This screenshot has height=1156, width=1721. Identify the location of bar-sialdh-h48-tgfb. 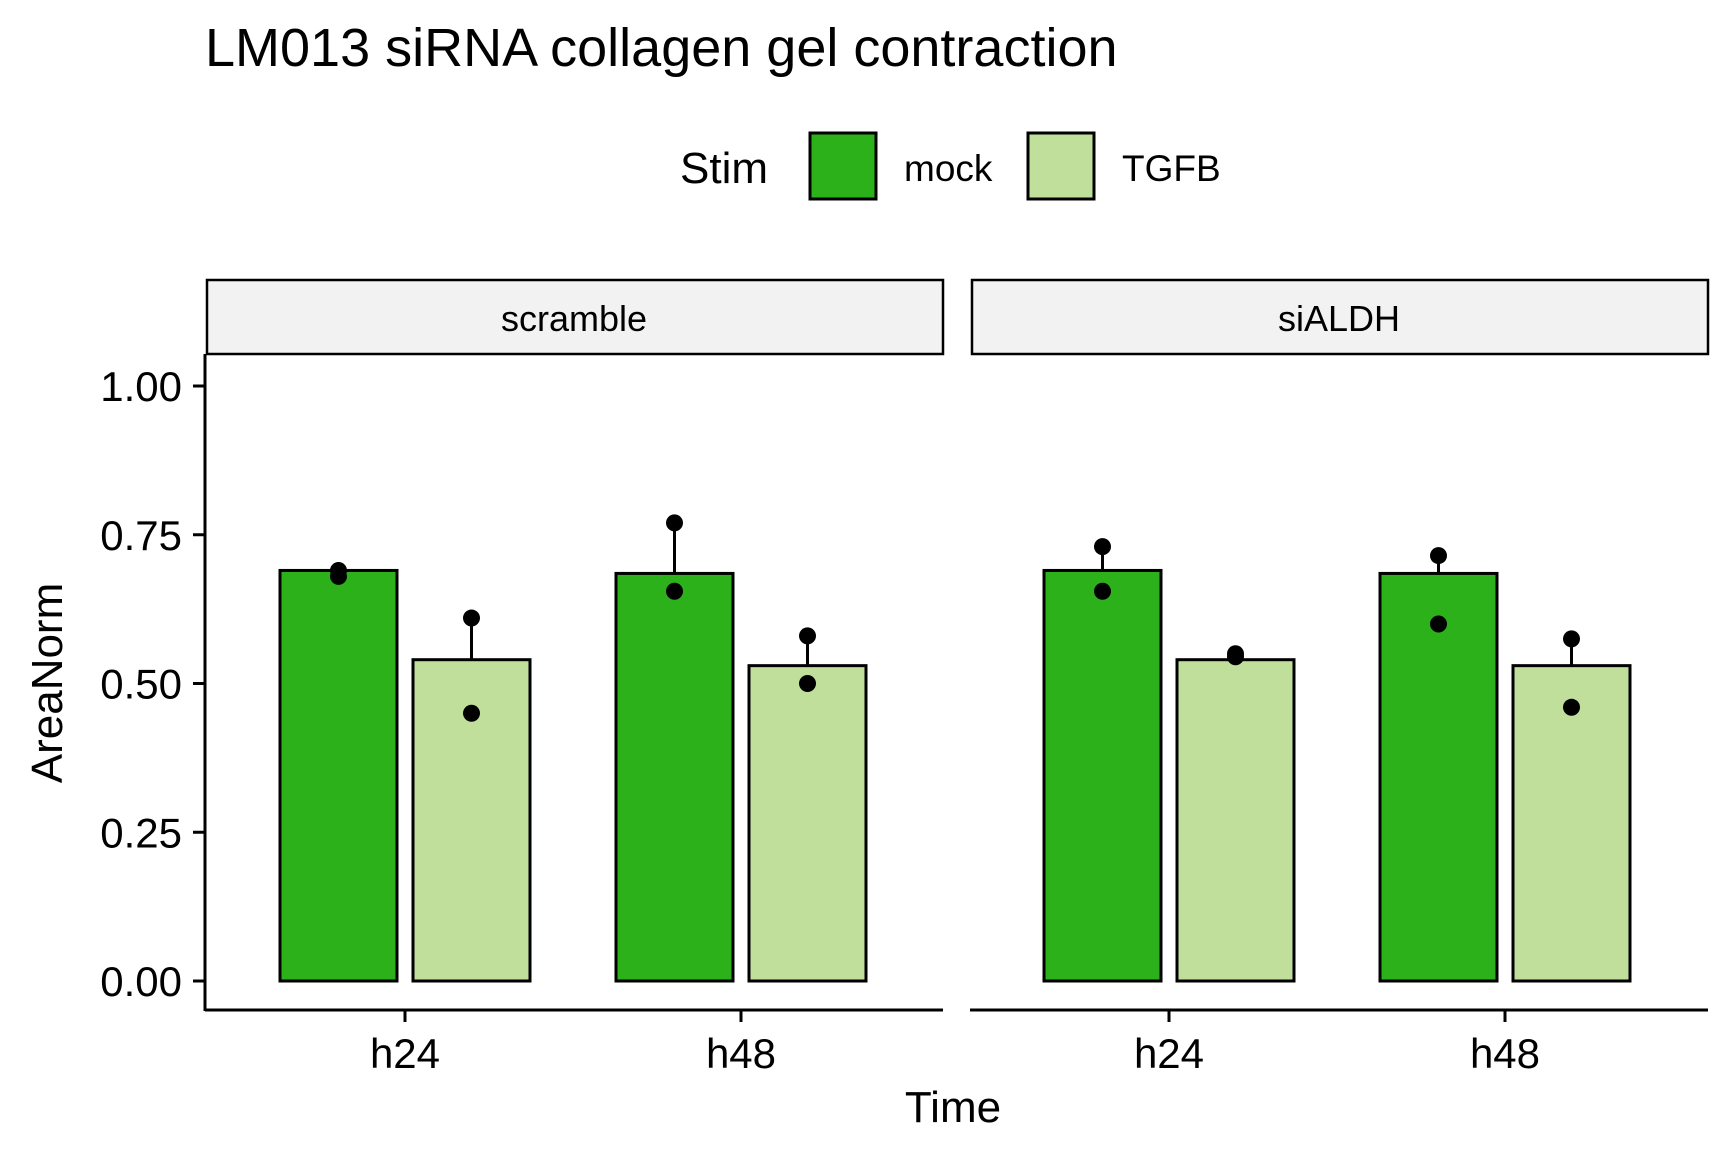
(1571, 823).